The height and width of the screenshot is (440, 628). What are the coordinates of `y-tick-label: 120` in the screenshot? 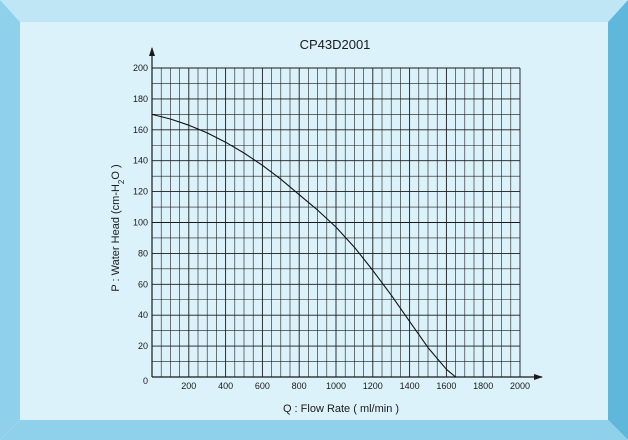 It's located at (140, 192).